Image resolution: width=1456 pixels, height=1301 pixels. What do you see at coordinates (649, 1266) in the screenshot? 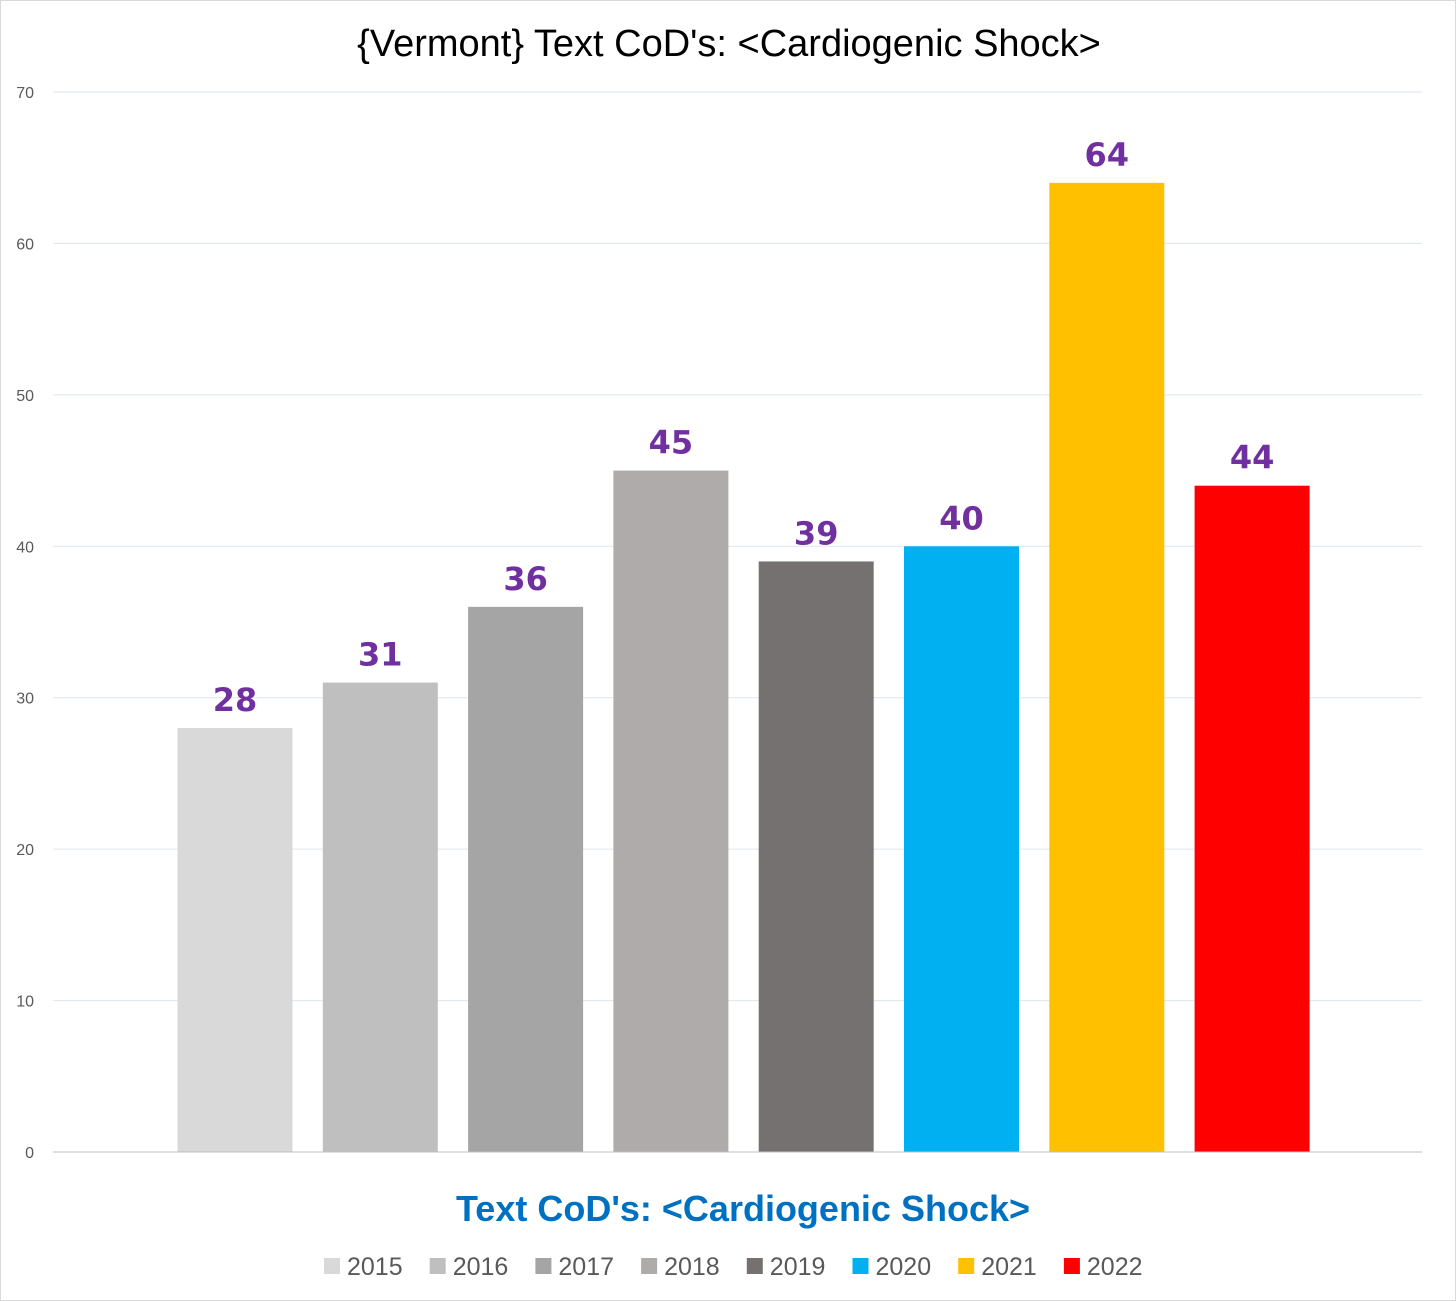
I see `legend-swatch-2018` at bounding box center [649, 1266].